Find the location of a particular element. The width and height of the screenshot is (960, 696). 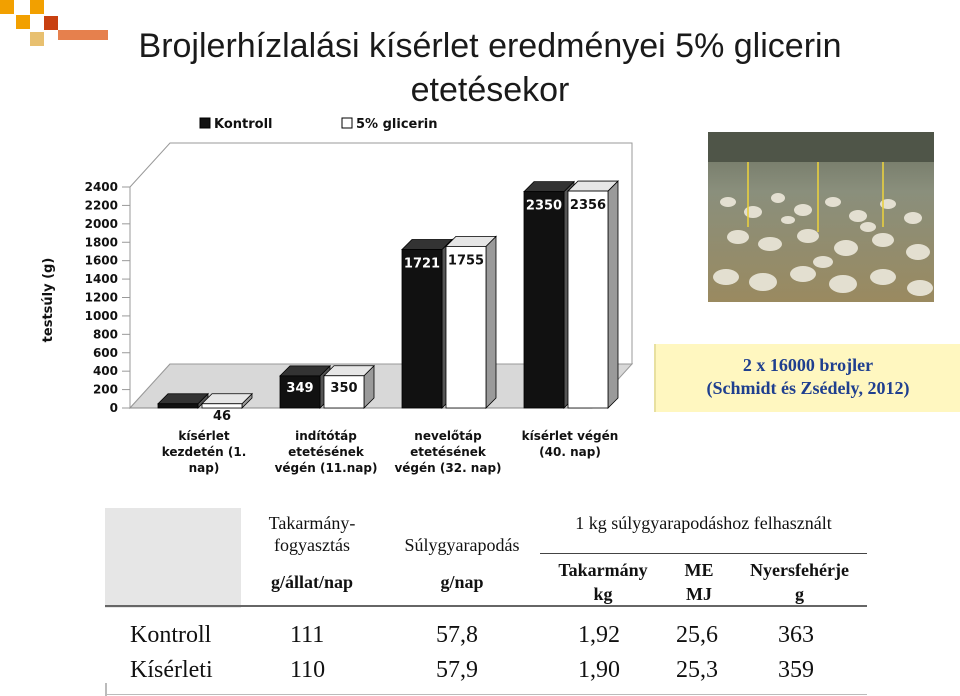

table-left-rule is located at coordinates (106, 689).